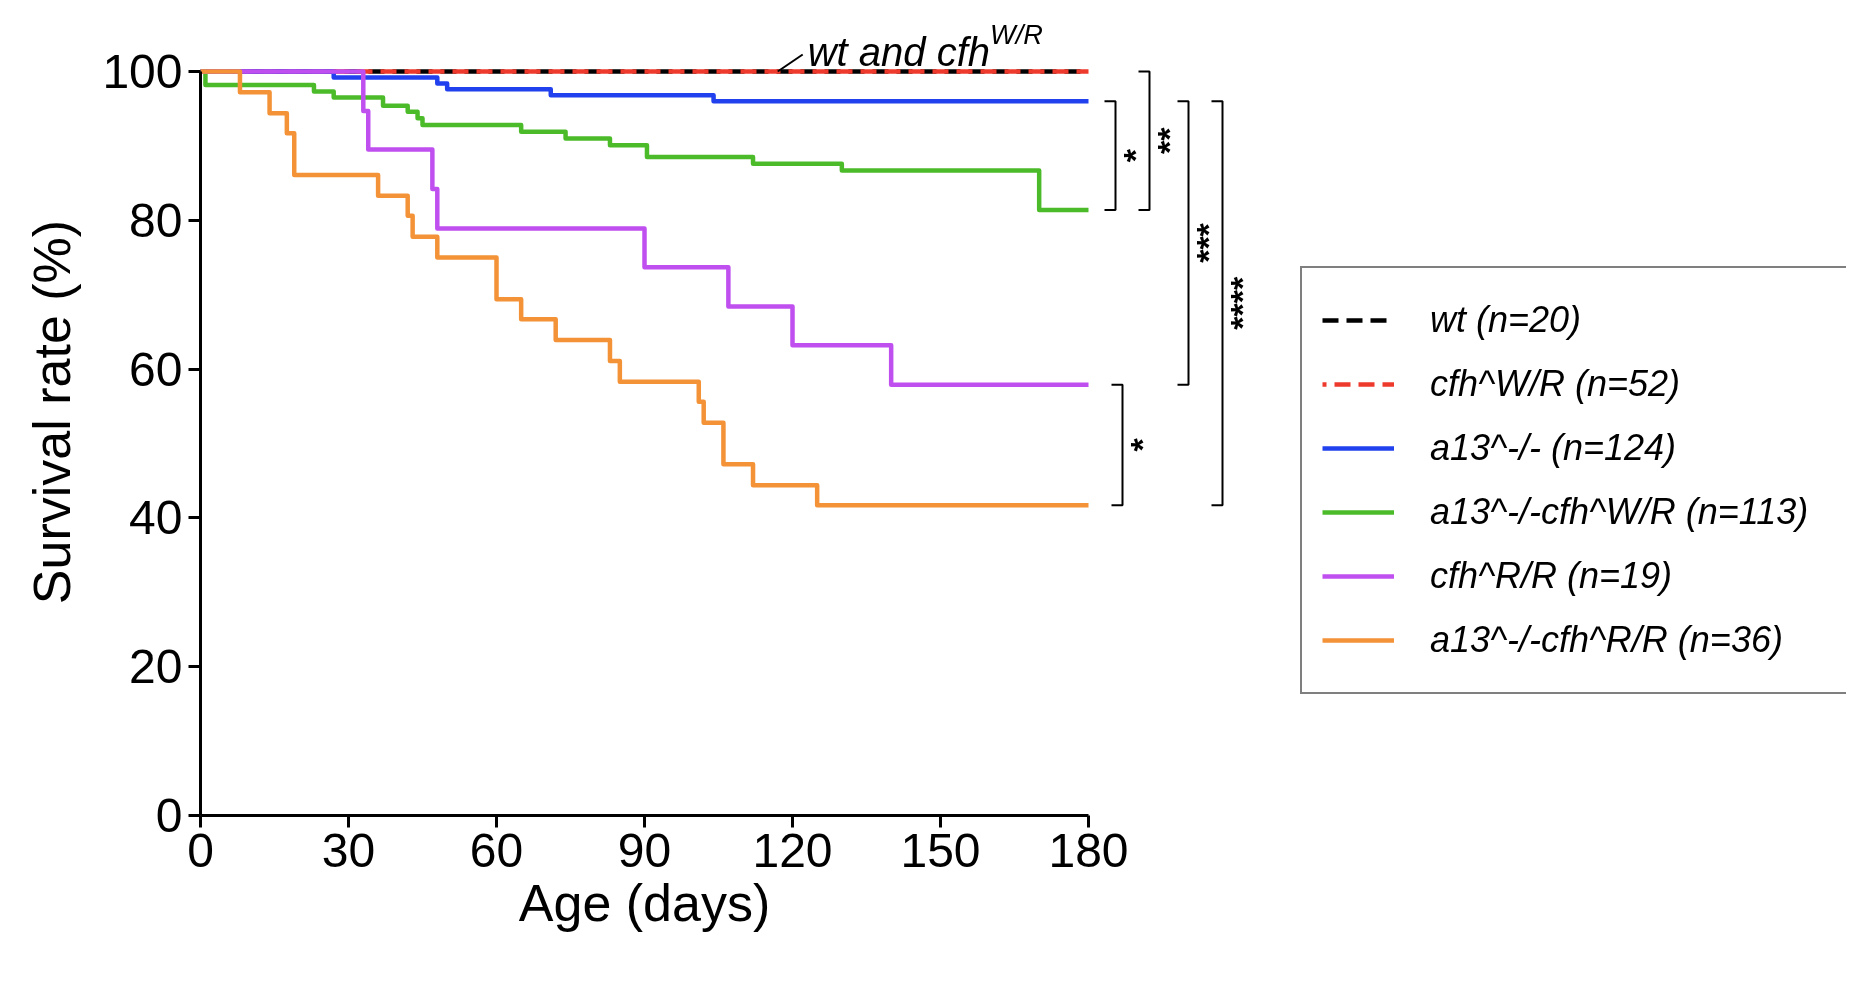 Image resolution: width=1854 pixels, height=982 pixels. Describe the element at coordinates (940, 850) in the screenshot. I see `x-tick-label: 150` at that location.